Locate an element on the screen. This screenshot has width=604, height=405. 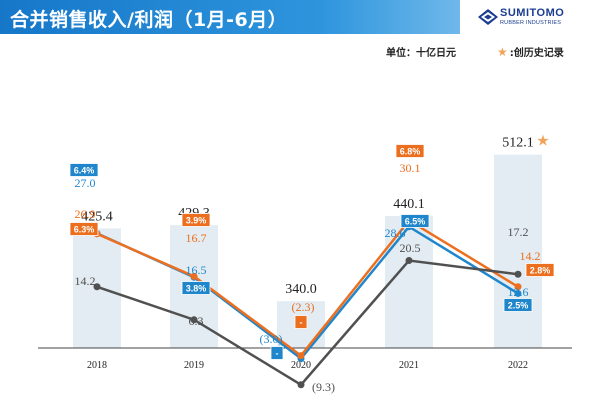
series-value-label: 20.5 is located at coordinates (410, 248).